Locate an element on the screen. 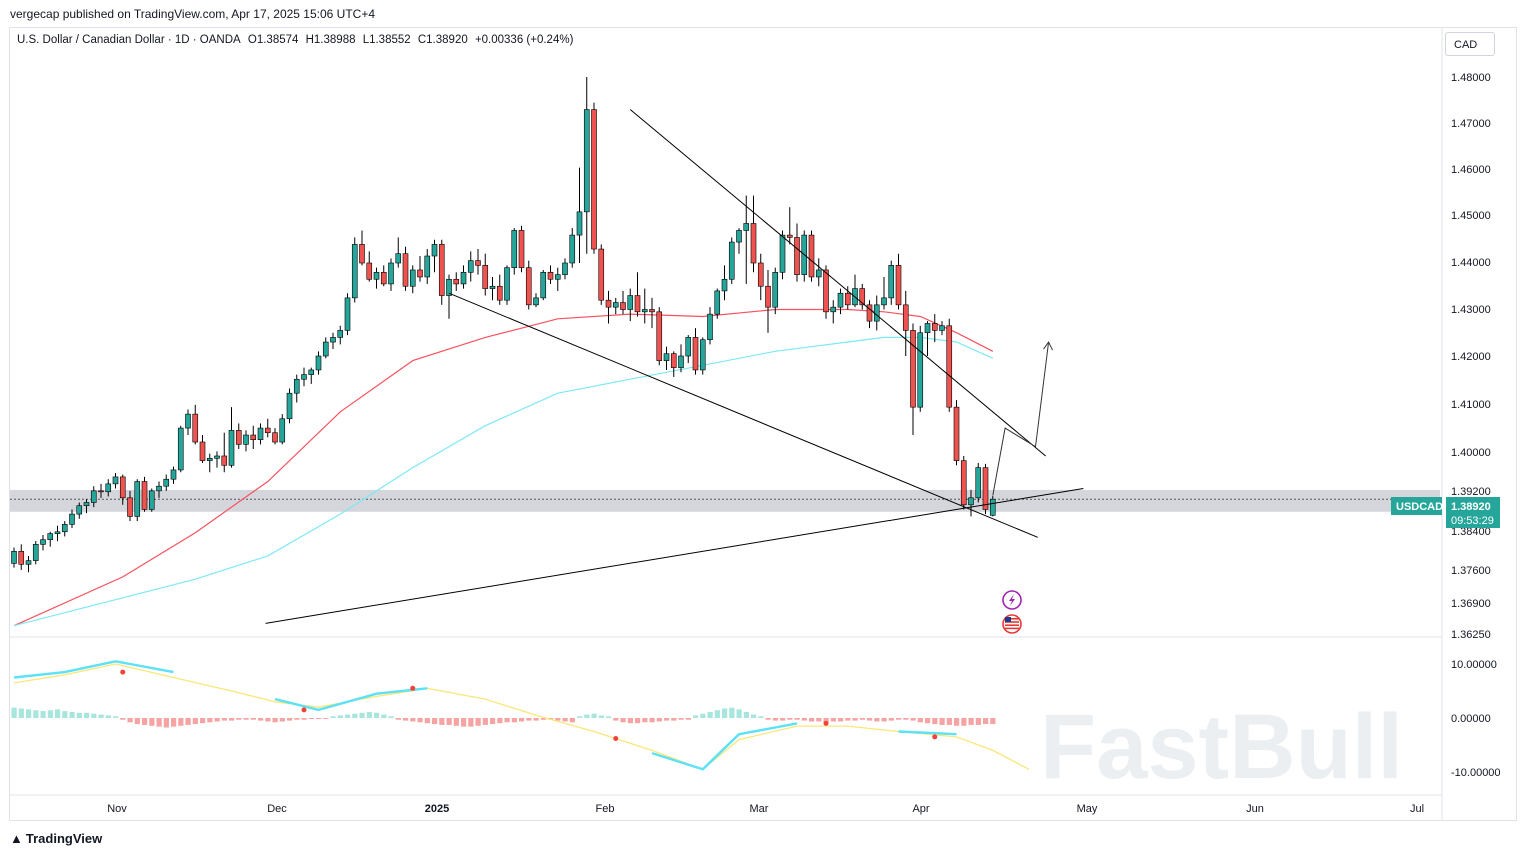  legend-close: C1.38920 is located at coordinates (442, 40).